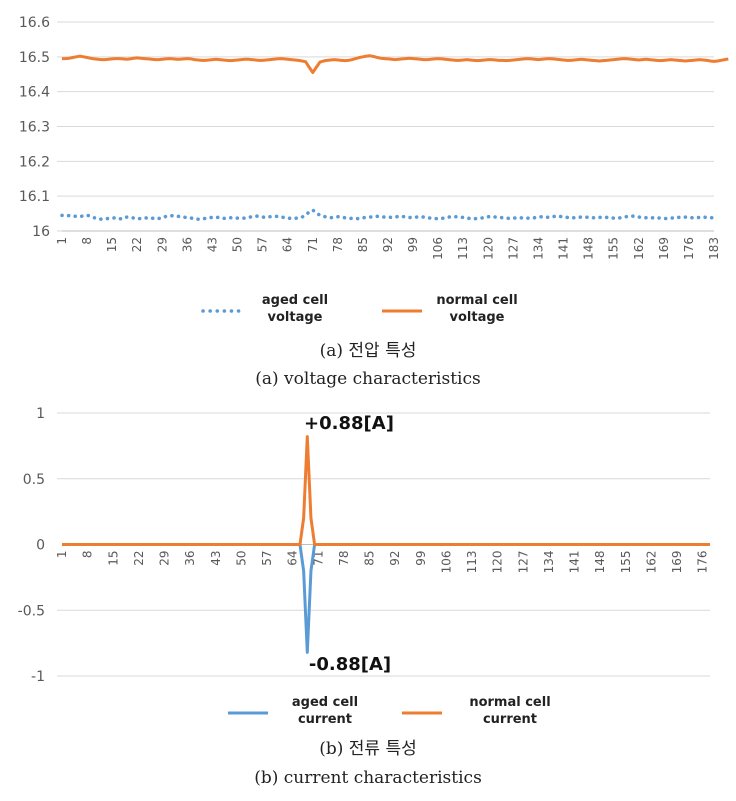  Describe the element at coordinates (477, 317) in the screenshot. I see `legend-label-normal-voltage-line2: voltage` at that location.